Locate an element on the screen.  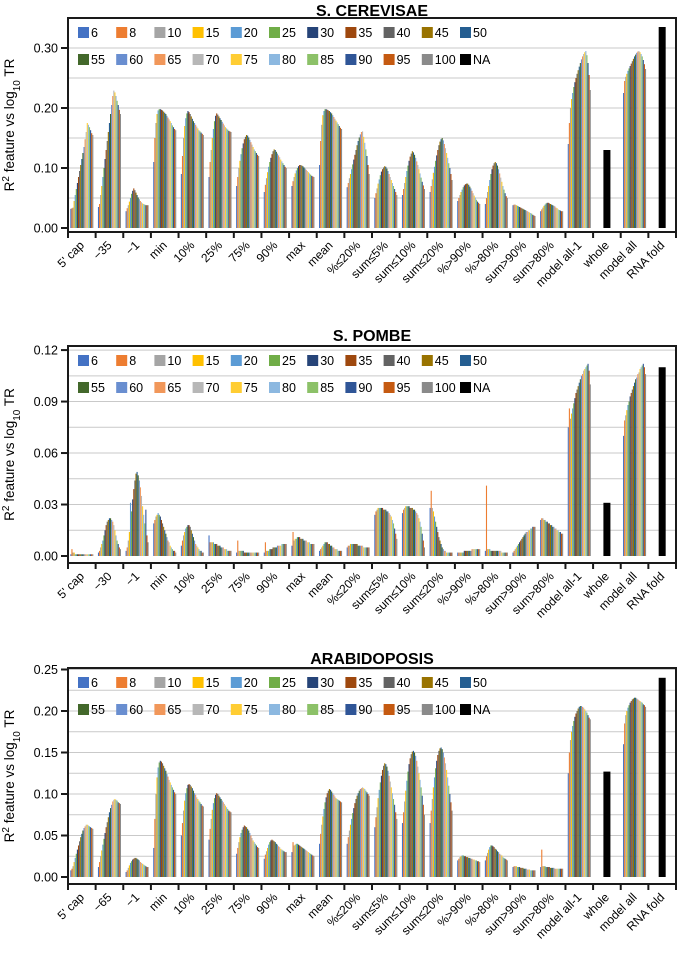
legend-label: 60 is located at coordinates (136, 388).